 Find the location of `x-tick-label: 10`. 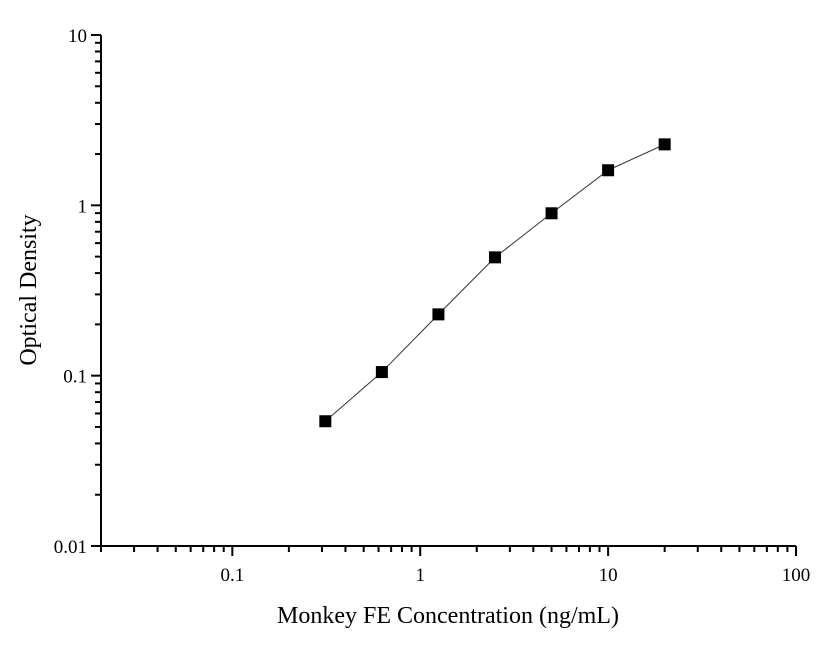

x-tick-label: 10 is located at coordinates (608, 575).